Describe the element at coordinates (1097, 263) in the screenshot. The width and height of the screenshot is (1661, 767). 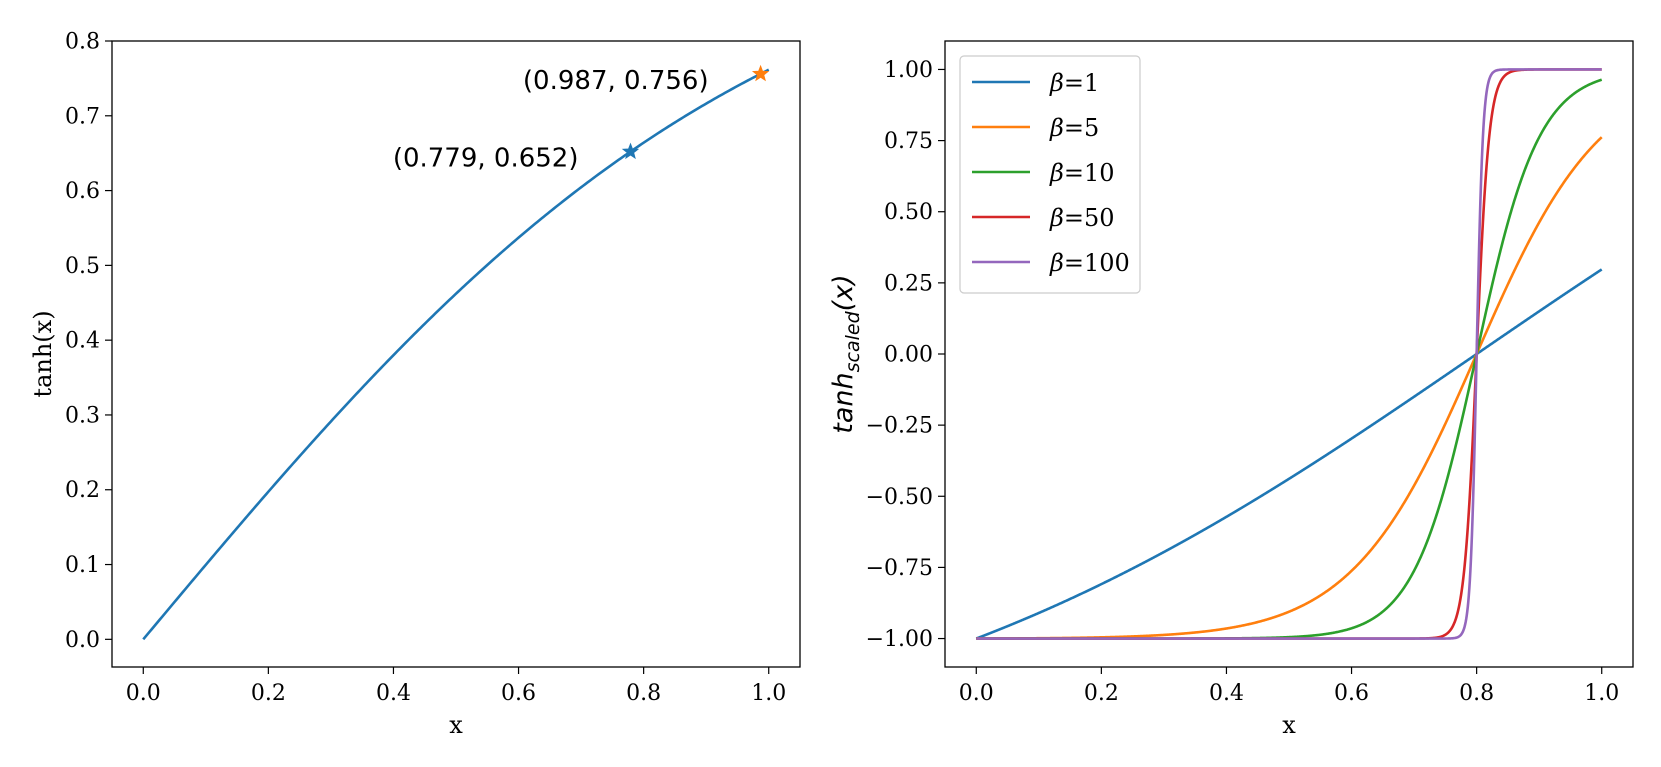
I see `legend-beta-value: =100` at that location.